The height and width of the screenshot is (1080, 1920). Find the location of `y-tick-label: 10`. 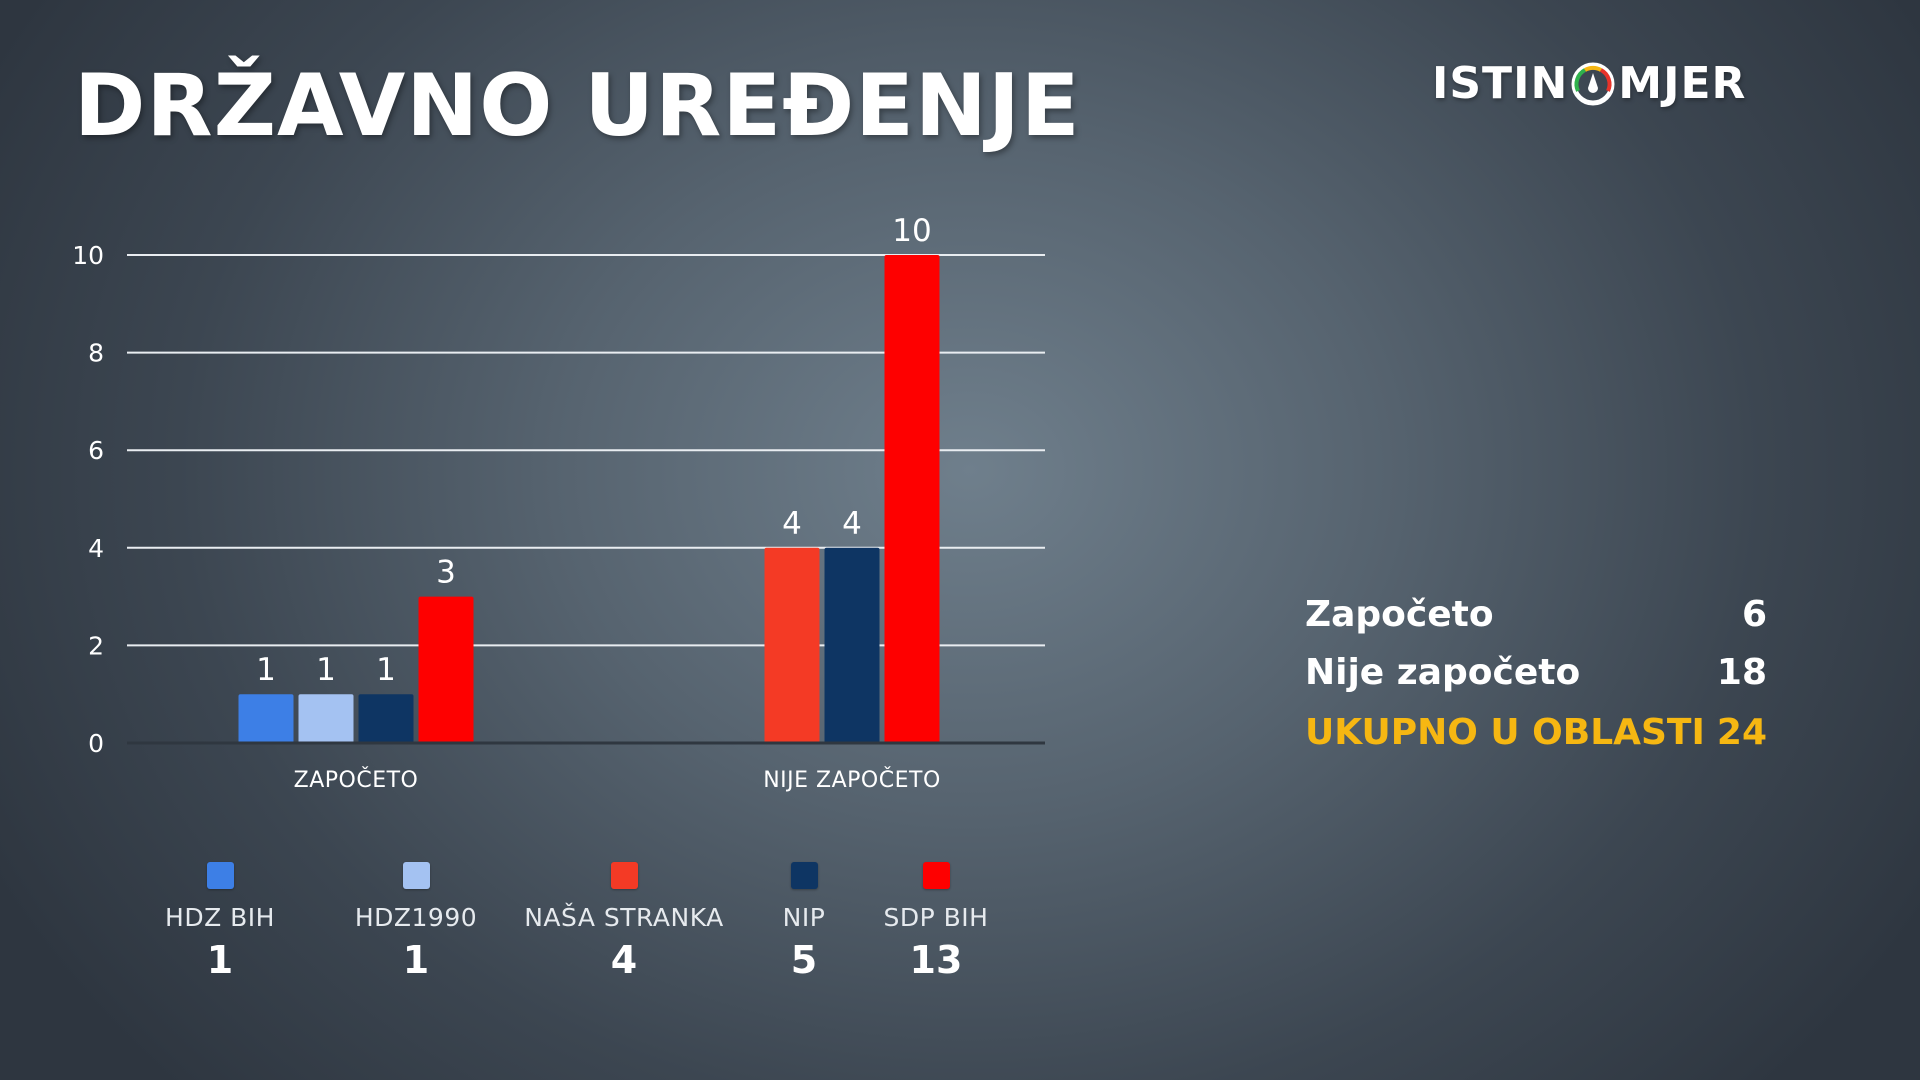

y-tick-label: 10 is located at coordinates (88, 255).